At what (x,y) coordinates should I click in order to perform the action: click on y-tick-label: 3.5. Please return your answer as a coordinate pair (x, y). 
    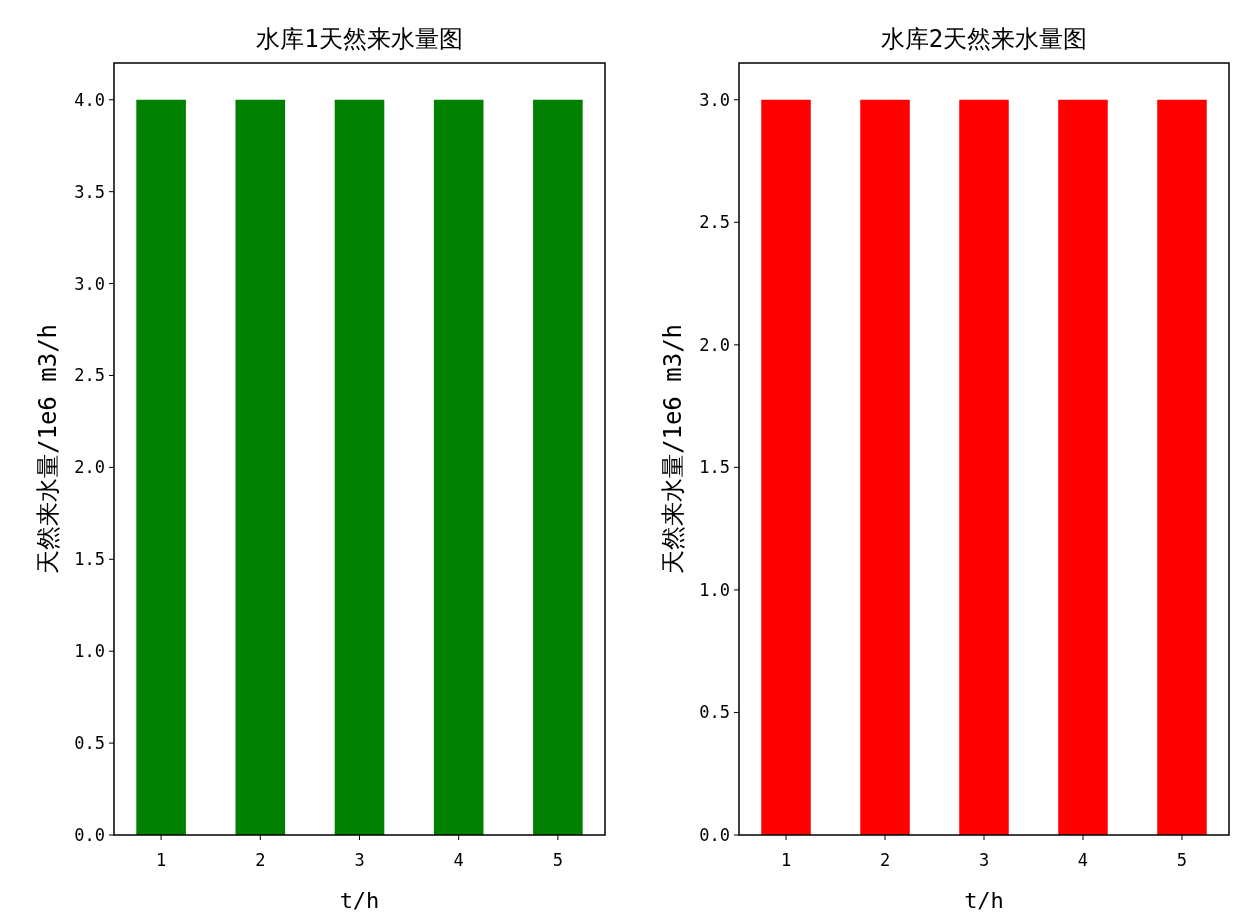
    Looking at the image, I should click on (89, 191).